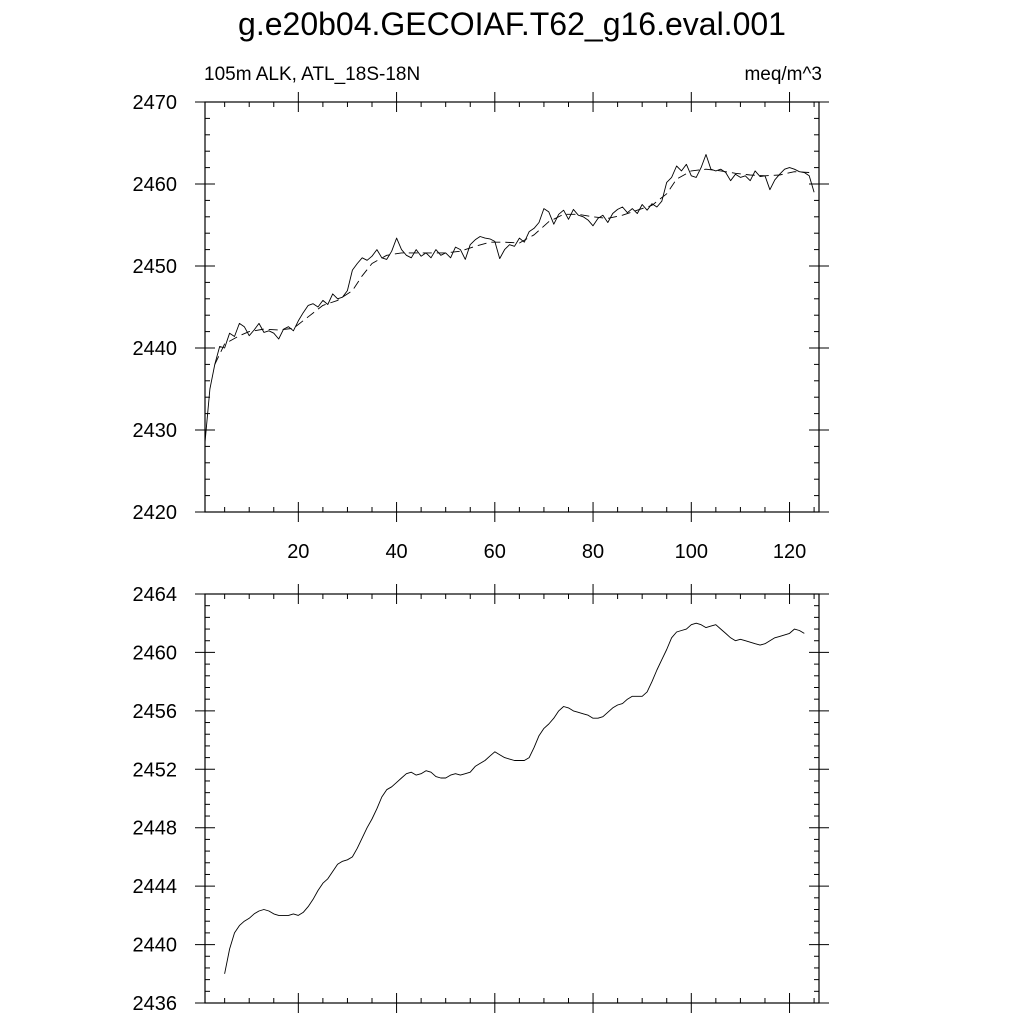 This screenshot has width=1024, height=1024. I want to click on x-tick-label: 80, so click(593, 552).